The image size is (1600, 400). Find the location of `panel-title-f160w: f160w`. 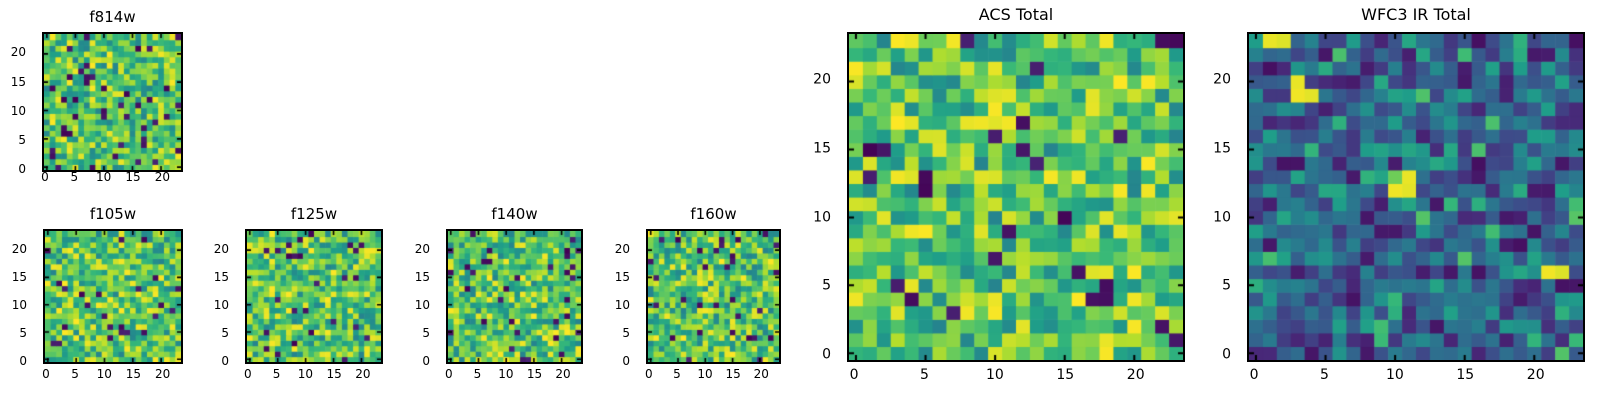

panel-title-f160w: f160w is located at coordinates (713, 214).